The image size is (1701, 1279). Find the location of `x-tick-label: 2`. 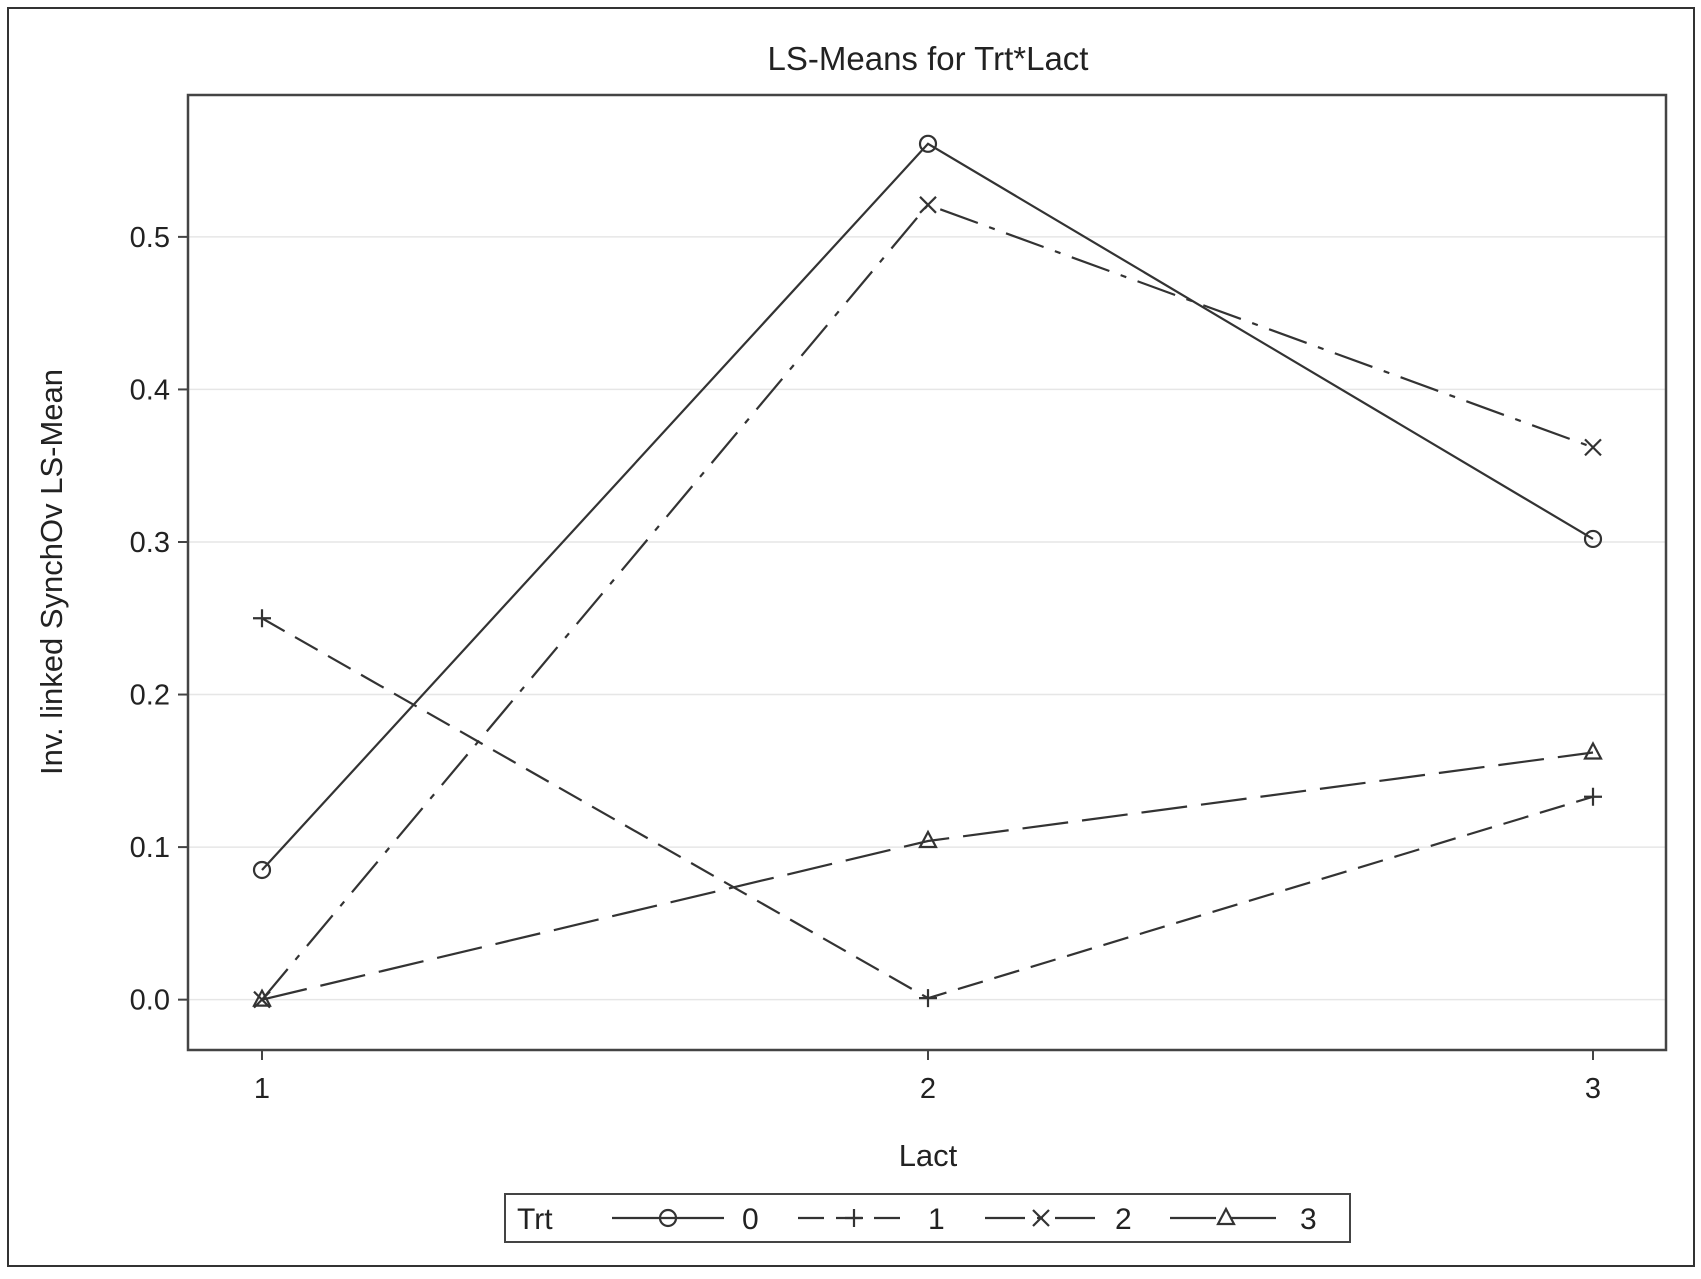

x-tick-label: 2 is located at coordinates (928, 1089).